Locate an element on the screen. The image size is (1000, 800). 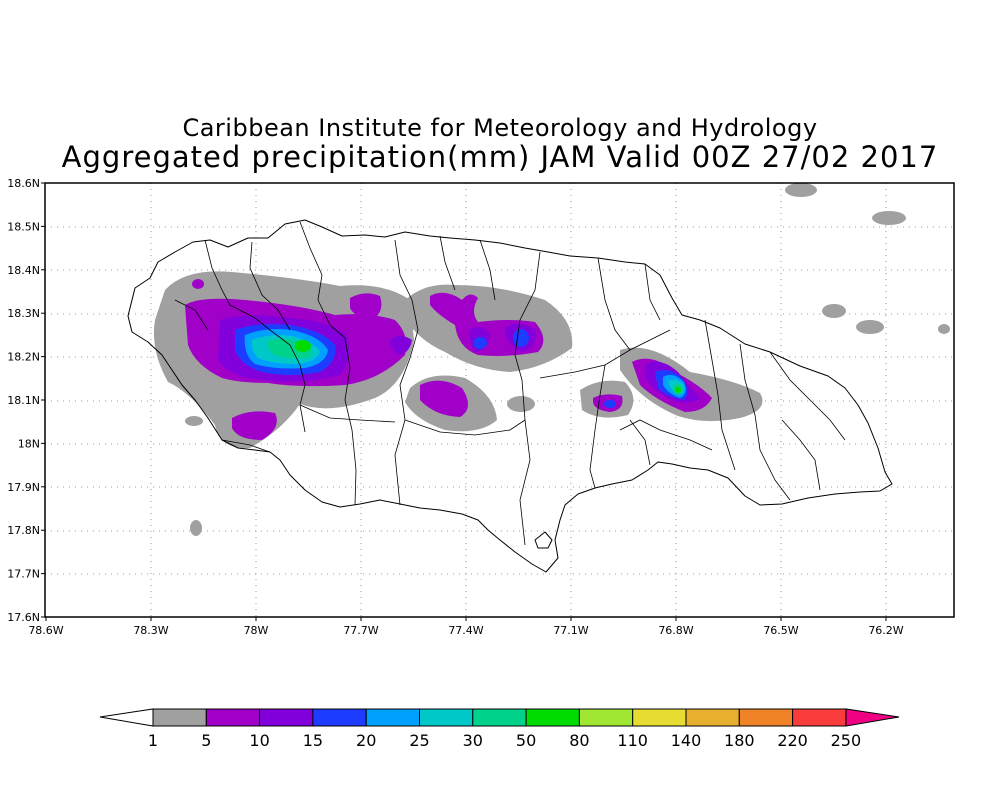
x-tick-label: 78W is located at coordinates (256, 630).